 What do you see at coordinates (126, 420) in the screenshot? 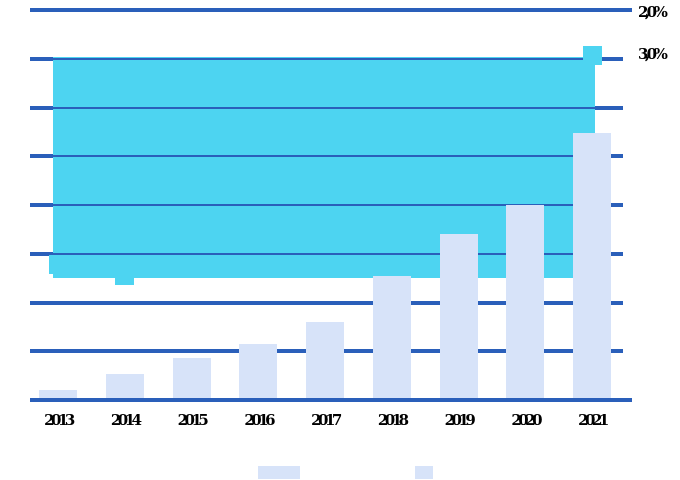
I see `x-axis-label: 2014` at bounding box center [126, 420].